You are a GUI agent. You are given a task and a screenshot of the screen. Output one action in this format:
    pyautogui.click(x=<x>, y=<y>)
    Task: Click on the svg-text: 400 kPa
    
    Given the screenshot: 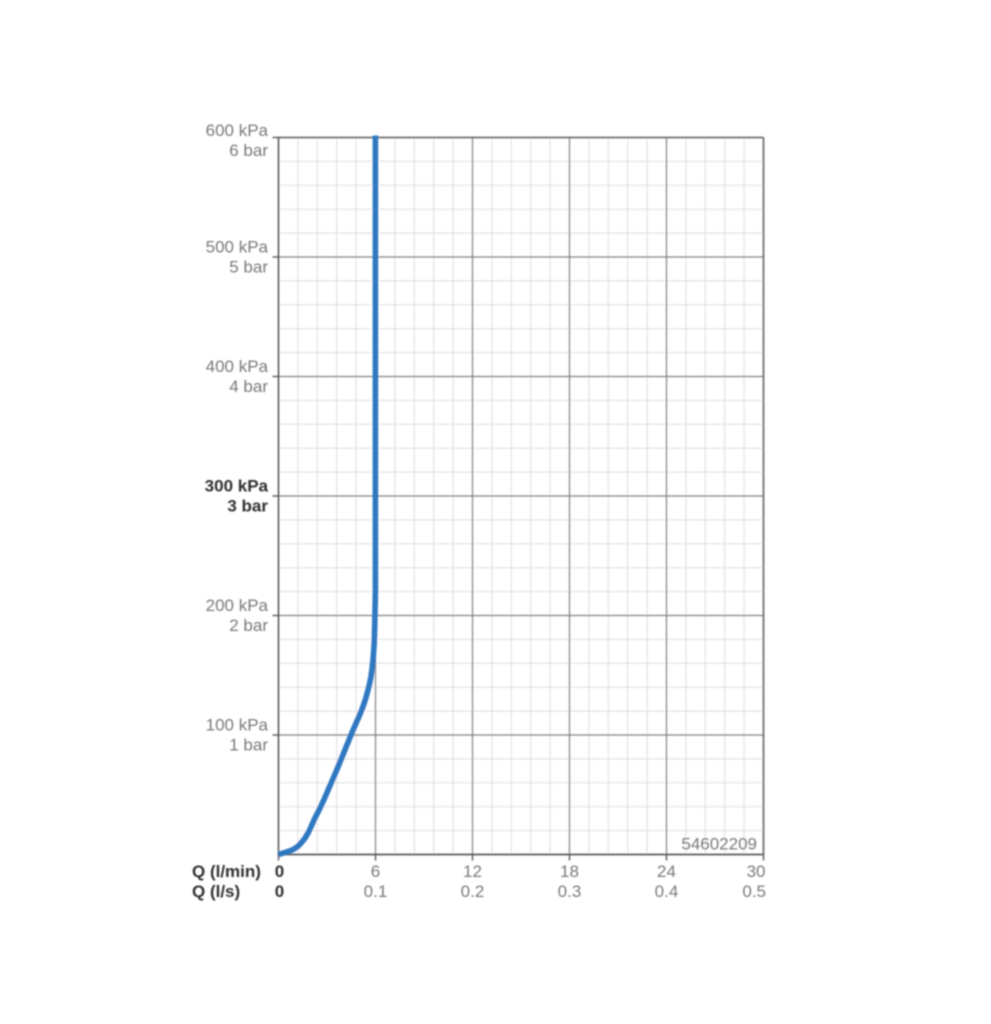 What is the action you would take?
    pyautogui.click(x=237, y=366)
    